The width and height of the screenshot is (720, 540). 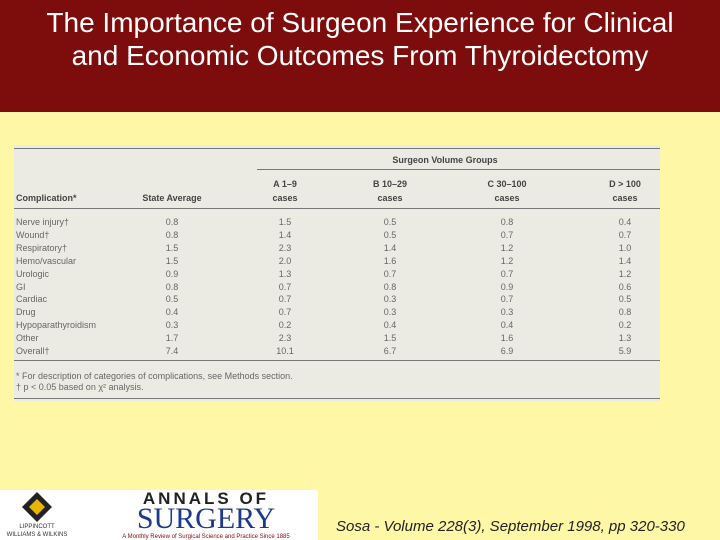 I want to click on cell: 1.0, so click(x=625, y=247).